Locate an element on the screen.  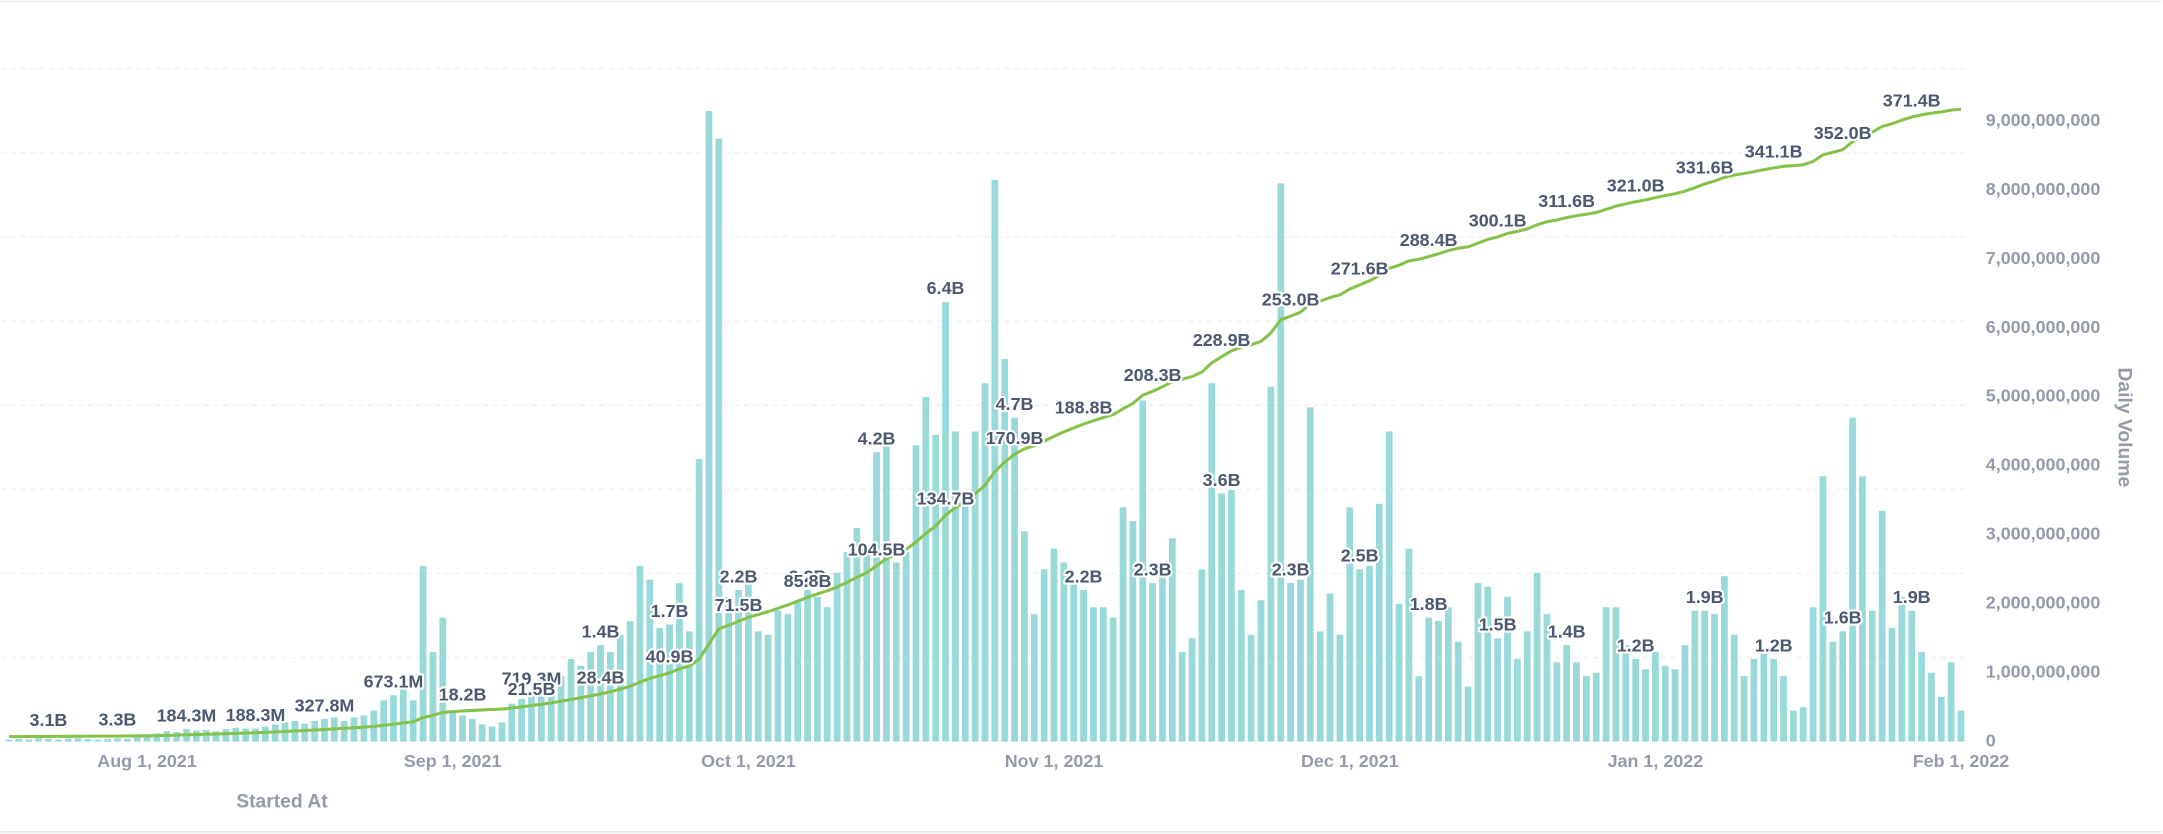
x-tick-label: Oct 1, 2021 is located at coordinates (748, 761).